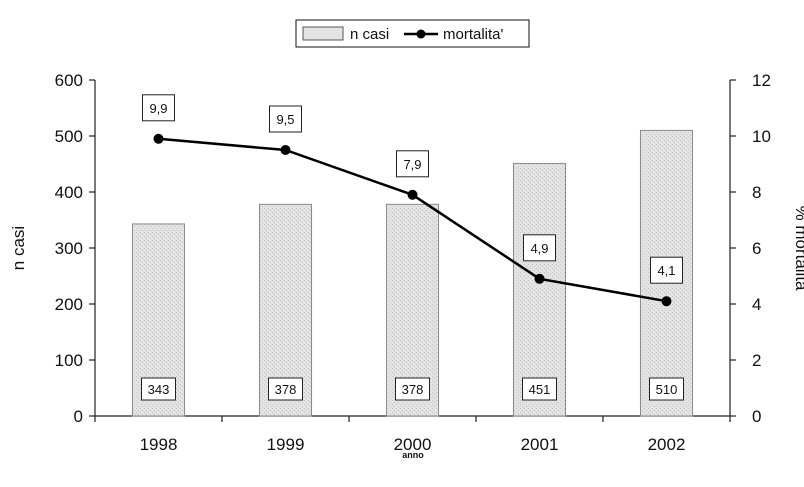  I want to click on y-tick-label: 200, so click(69, 304).